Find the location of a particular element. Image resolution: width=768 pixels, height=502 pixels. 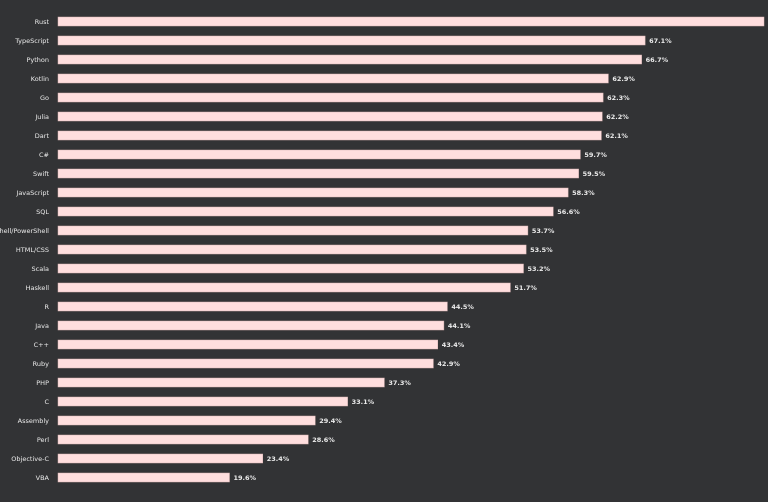

bar-go is located at coordinates (330, 97).